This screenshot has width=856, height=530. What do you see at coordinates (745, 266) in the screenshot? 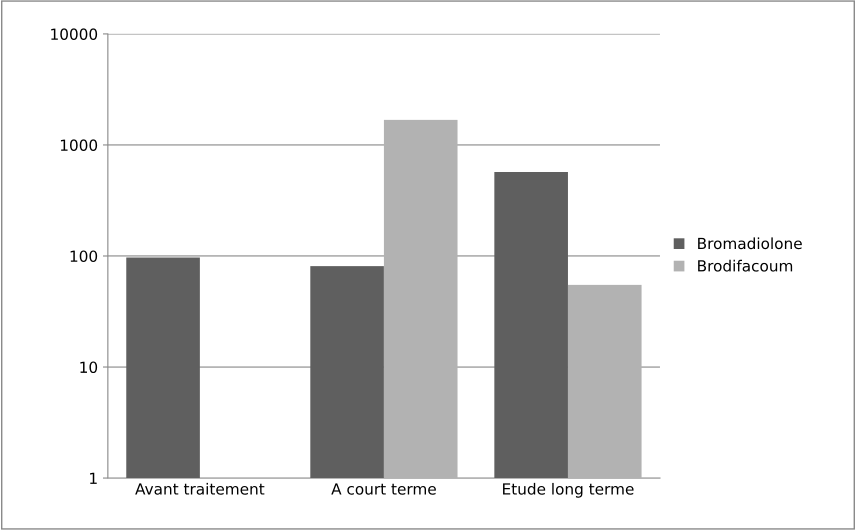
I see `legend-label: Brodifacoum` at bounding box center [745, 266].